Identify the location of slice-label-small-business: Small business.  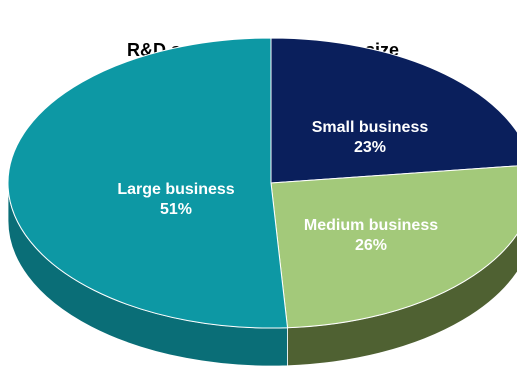
(370, 127).